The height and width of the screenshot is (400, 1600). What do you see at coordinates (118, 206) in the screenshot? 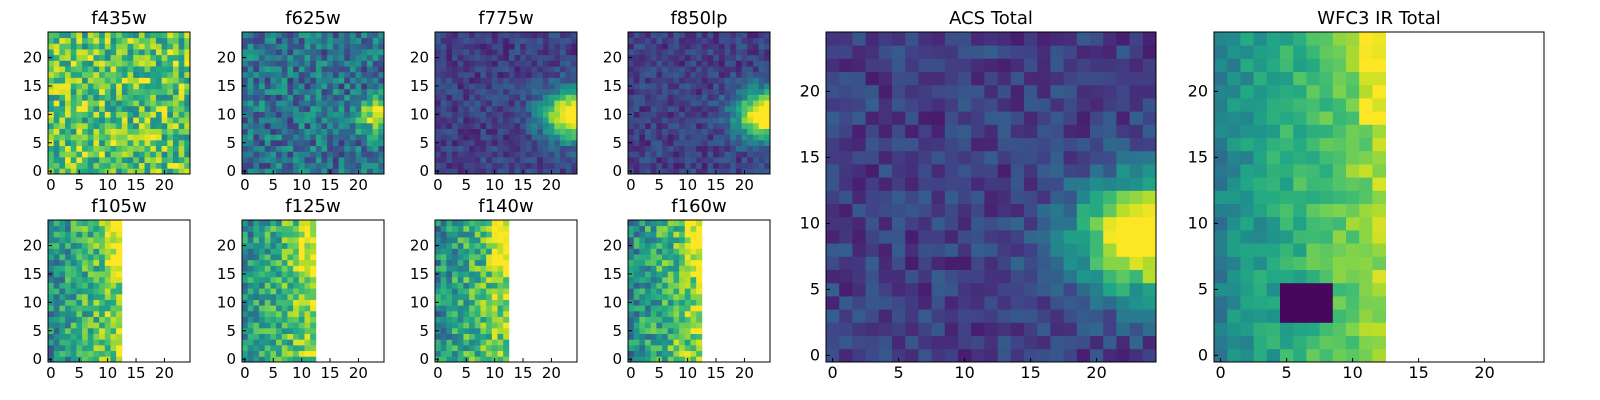
I see `panel-title: f105w` at bounding box center [118, 206].